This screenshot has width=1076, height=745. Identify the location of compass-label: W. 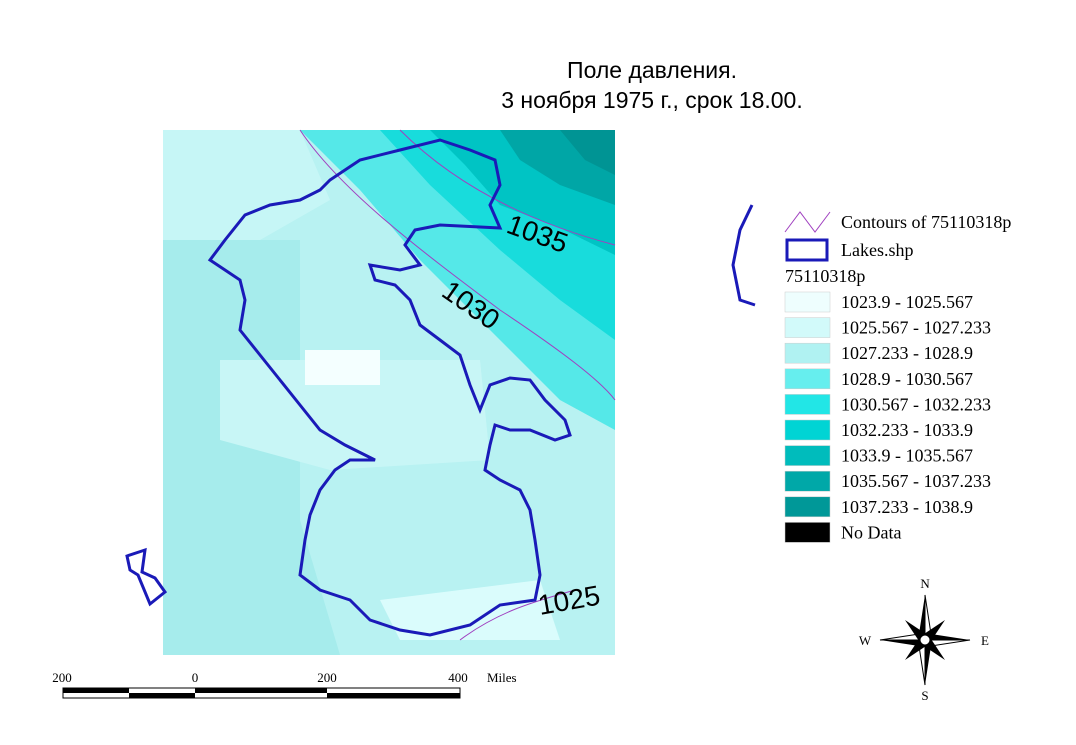
(865, 640).